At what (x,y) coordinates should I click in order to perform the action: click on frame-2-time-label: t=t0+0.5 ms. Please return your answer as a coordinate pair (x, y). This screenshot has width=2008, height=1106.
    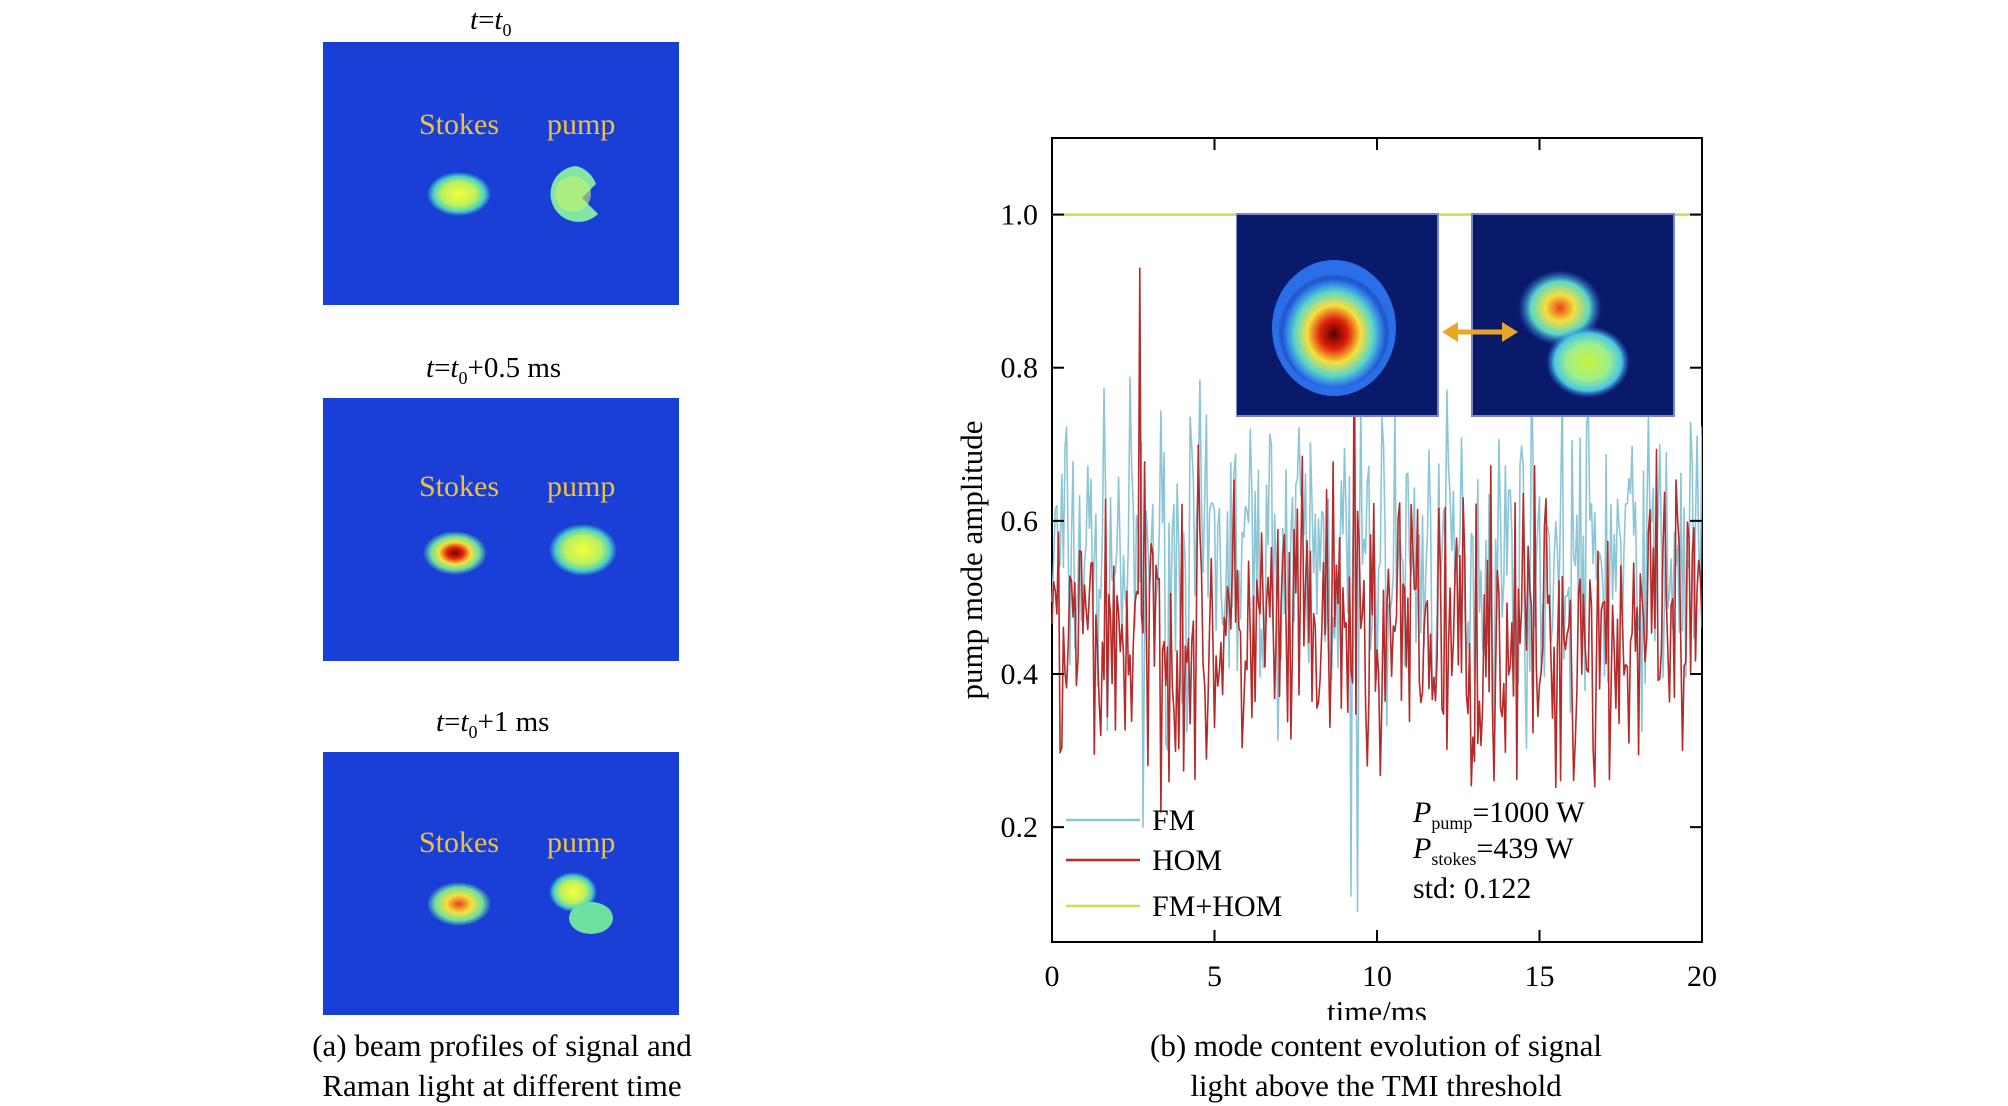
    Looking at the image, I should click on (494, 370).